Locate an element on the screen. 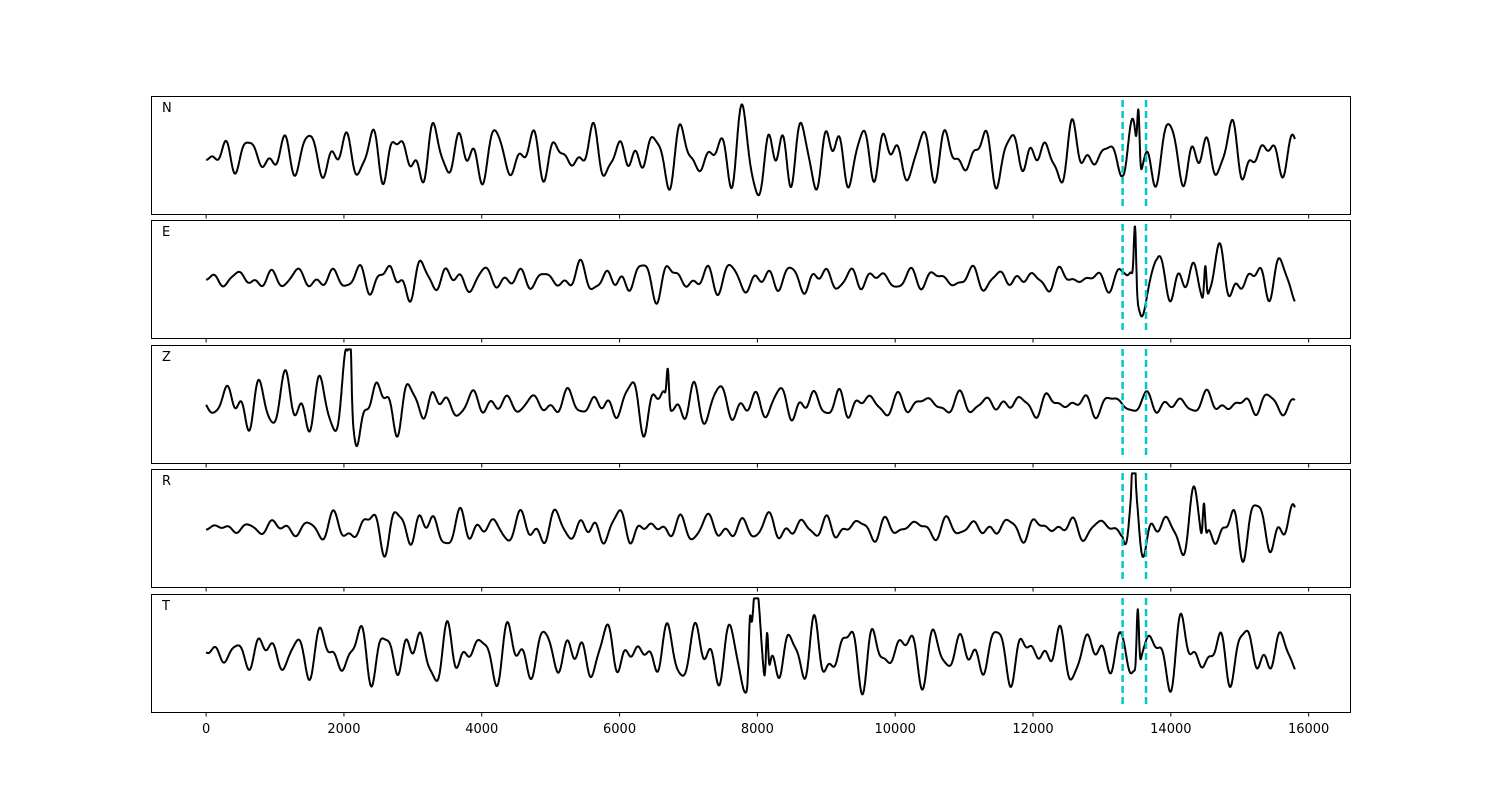  x-tick-label: 10000 is located at coordinates (895, 729).